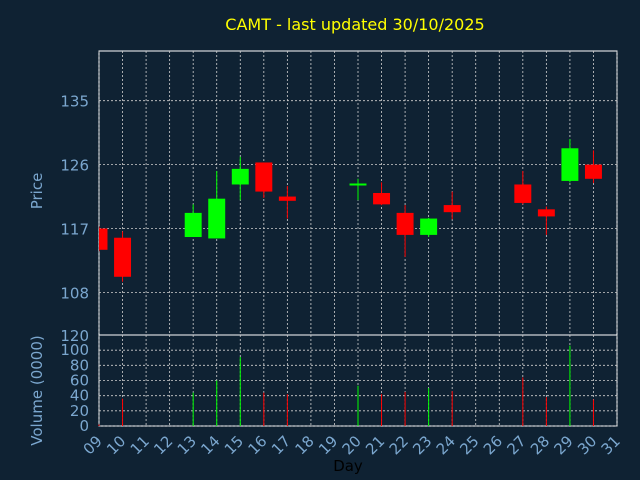 This screenshot has height=480, width=640. I want to click on x-tick-label: 13, so click(187, 445).